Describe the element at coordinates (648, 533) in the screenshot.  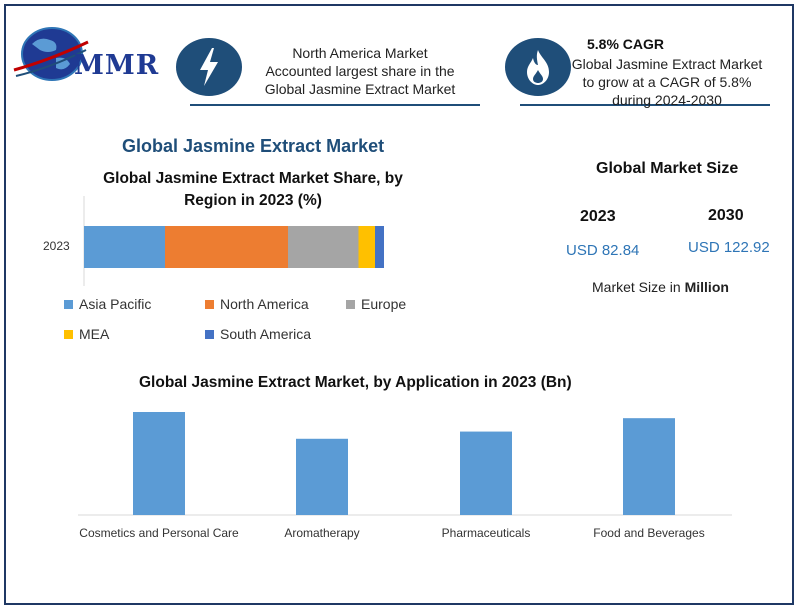
I see `application-tick-label-food-and-beverages: Food and Beverages` at that location.